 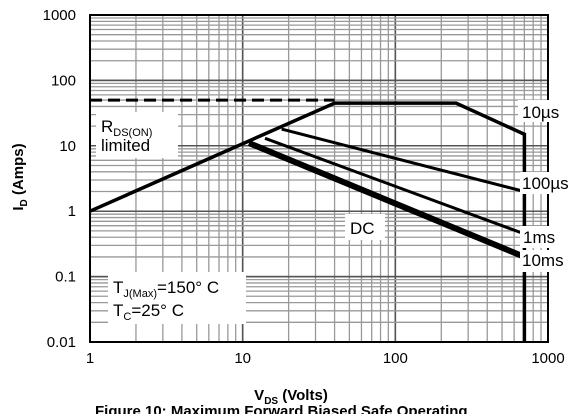 I want to click on x-tick-label: 1, so click(x=90, y=358).